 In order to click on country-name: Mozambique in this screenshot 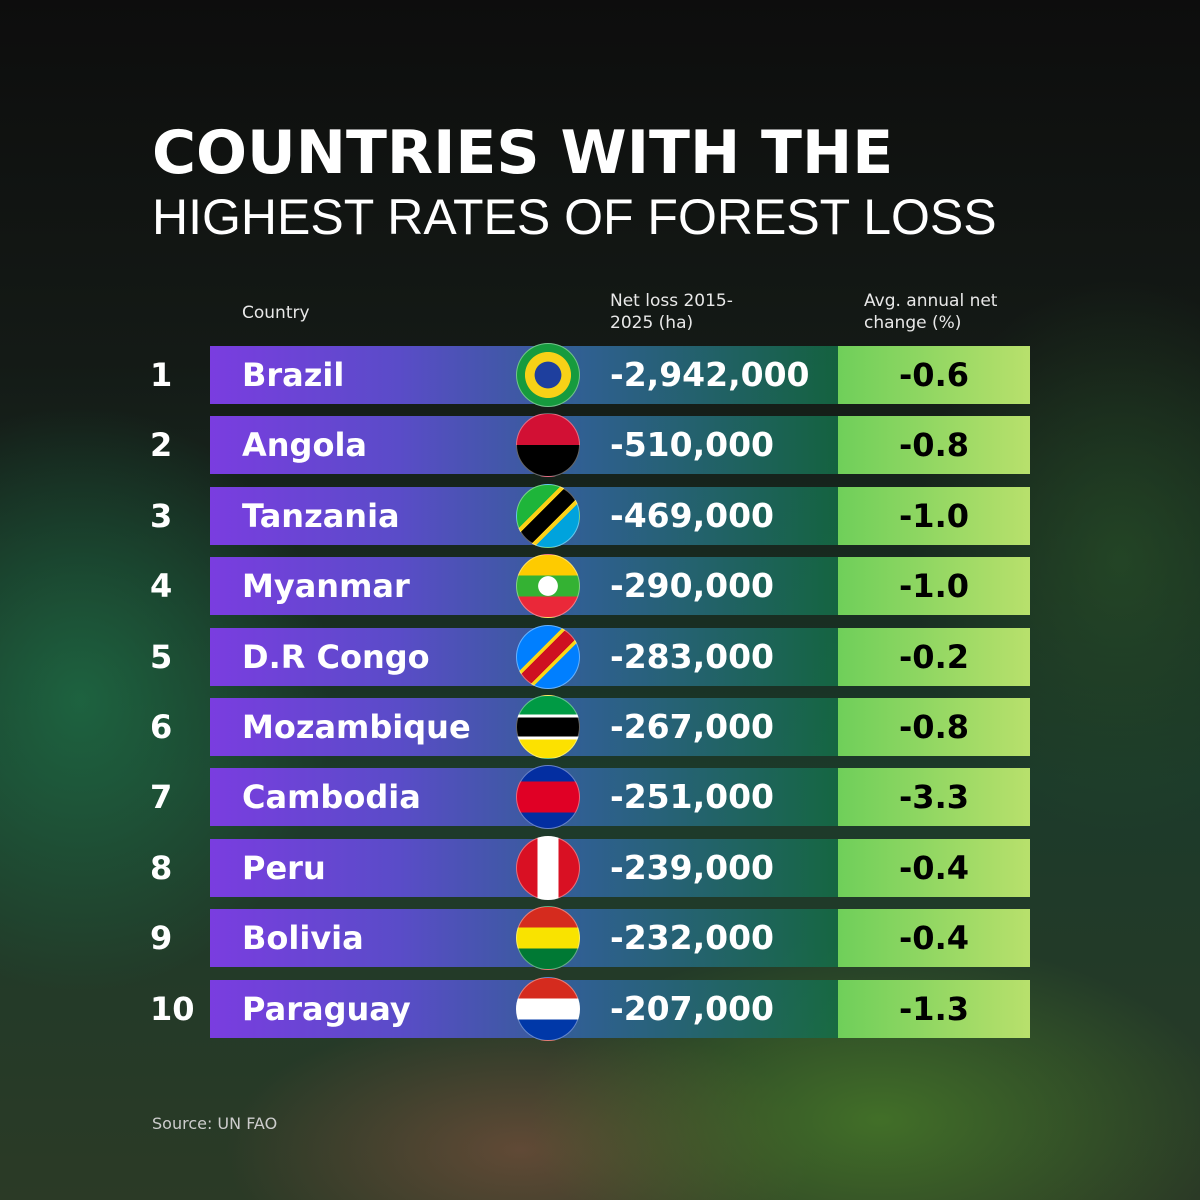, I will do `click(356, 727)`.